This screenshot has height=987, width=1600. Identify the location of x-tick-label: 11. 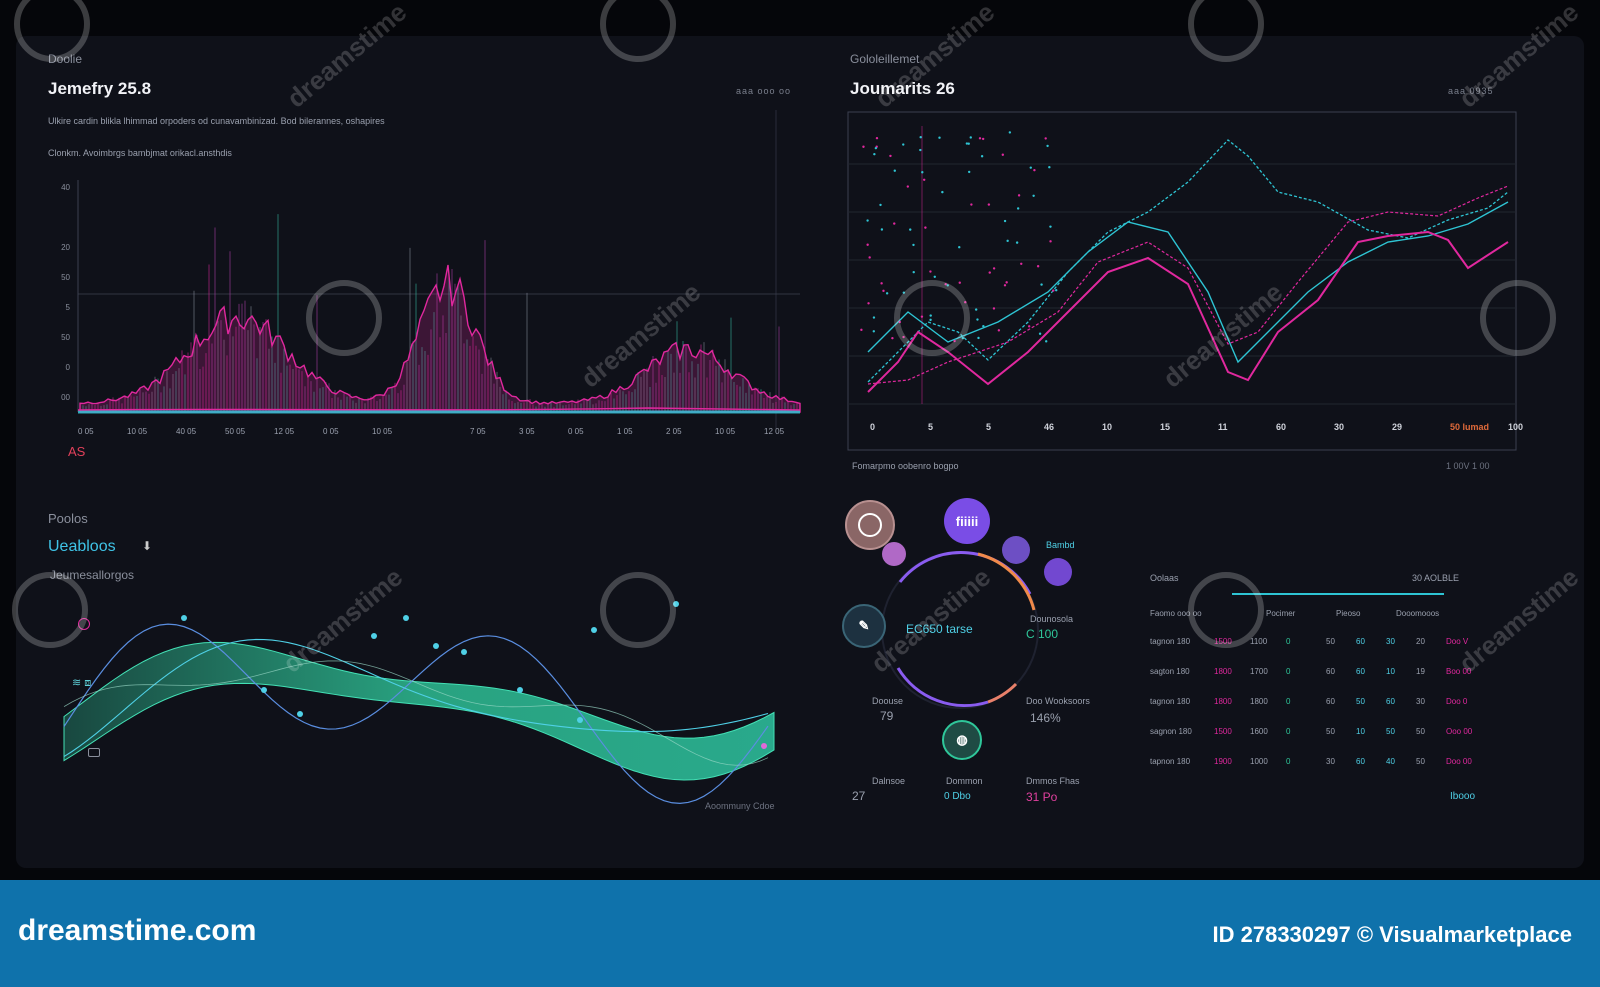
(1223, 427).